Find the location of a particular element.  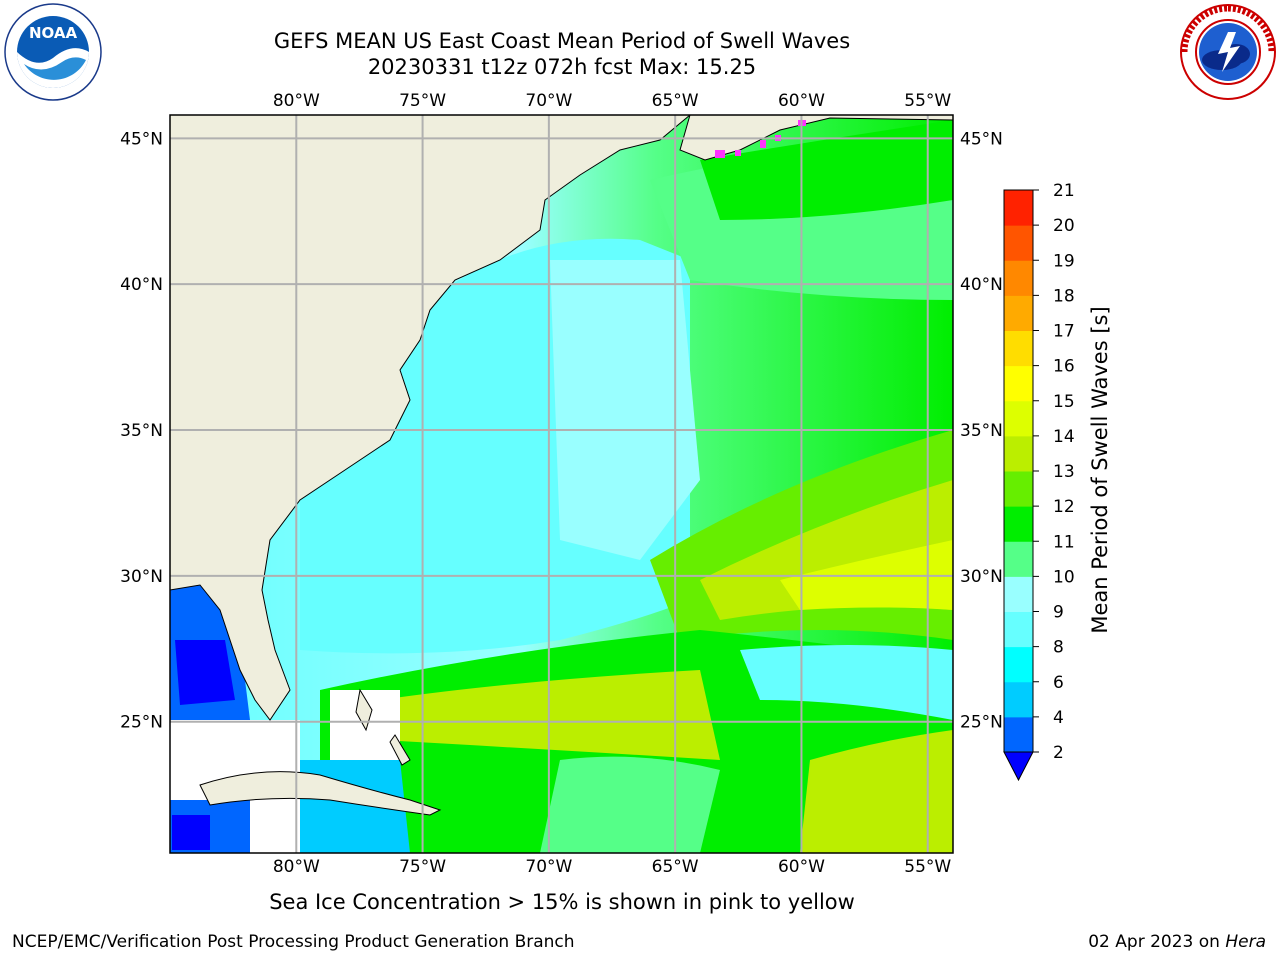

lon-tick-label-bottom: 75°W is located at coordinates (422, 867).